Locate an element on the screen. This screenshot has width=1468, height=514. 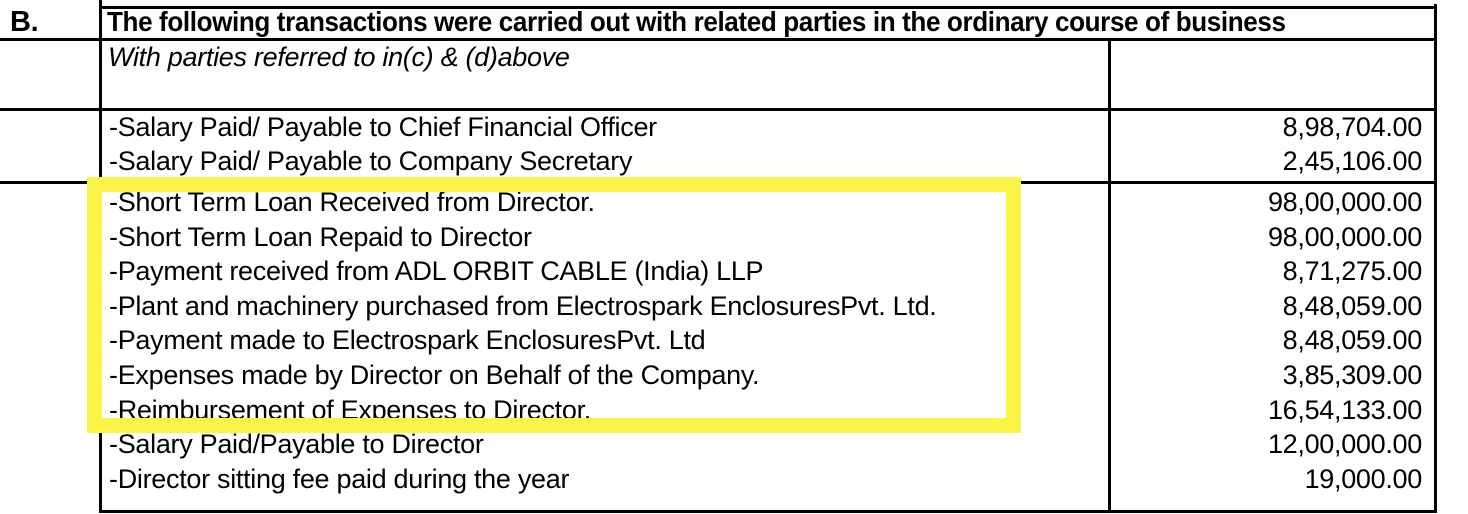
transaction-label: -Salary Paid/Payable to Director is located at coordinates (296, 444).